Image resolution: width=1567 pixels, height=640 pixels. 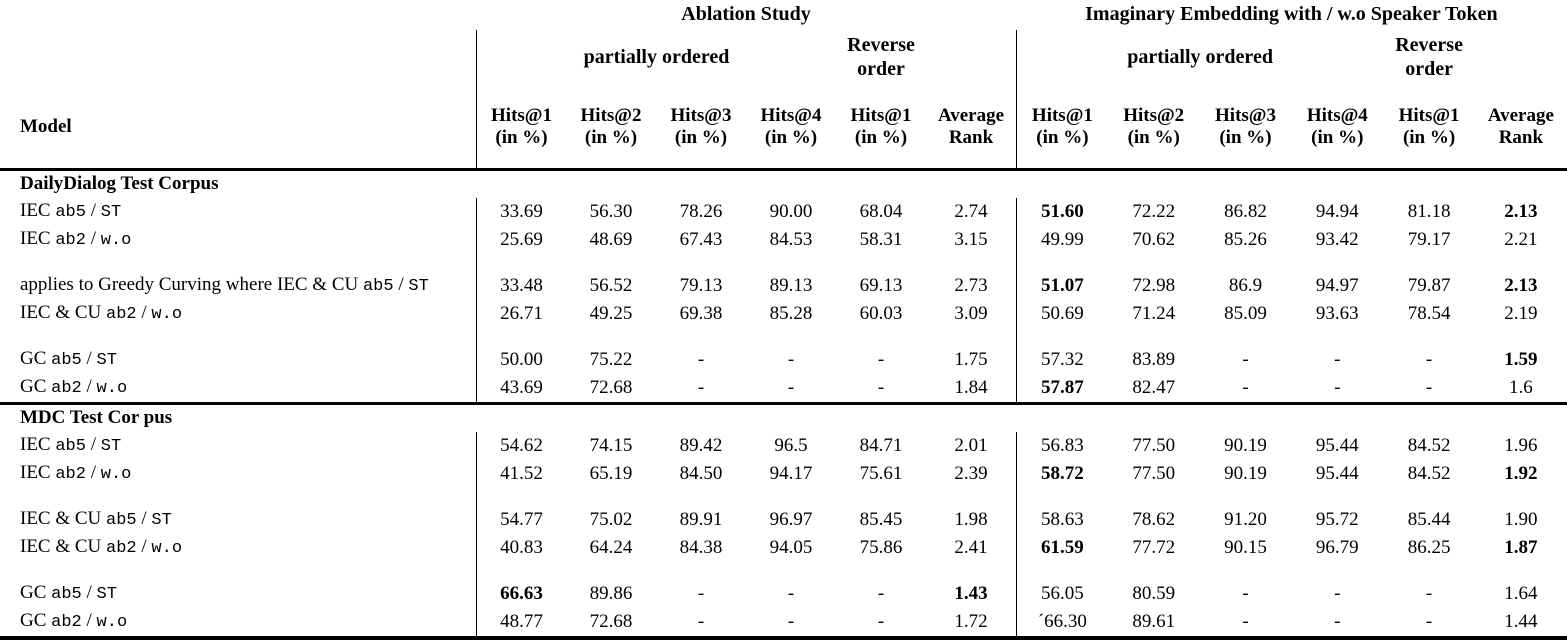 What do you see at coordinates (1337, 211) in the screenshot?
I see `value-cell: 94.94` at bounding box center [1337, 211].